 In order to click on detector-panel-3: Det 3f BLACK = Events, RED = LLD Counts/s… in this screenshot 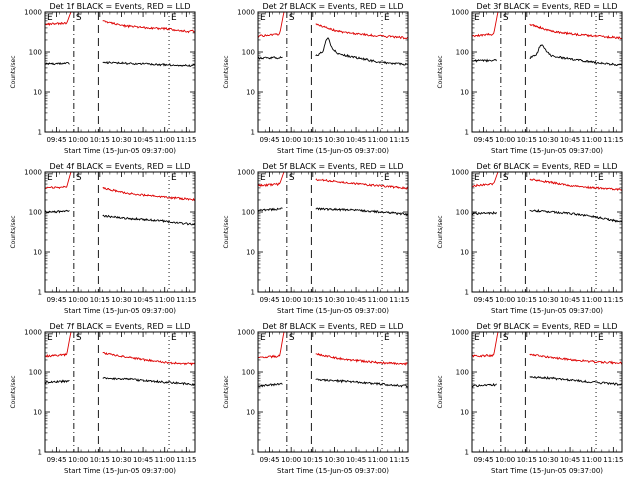, I will do `click(530, 78)`.